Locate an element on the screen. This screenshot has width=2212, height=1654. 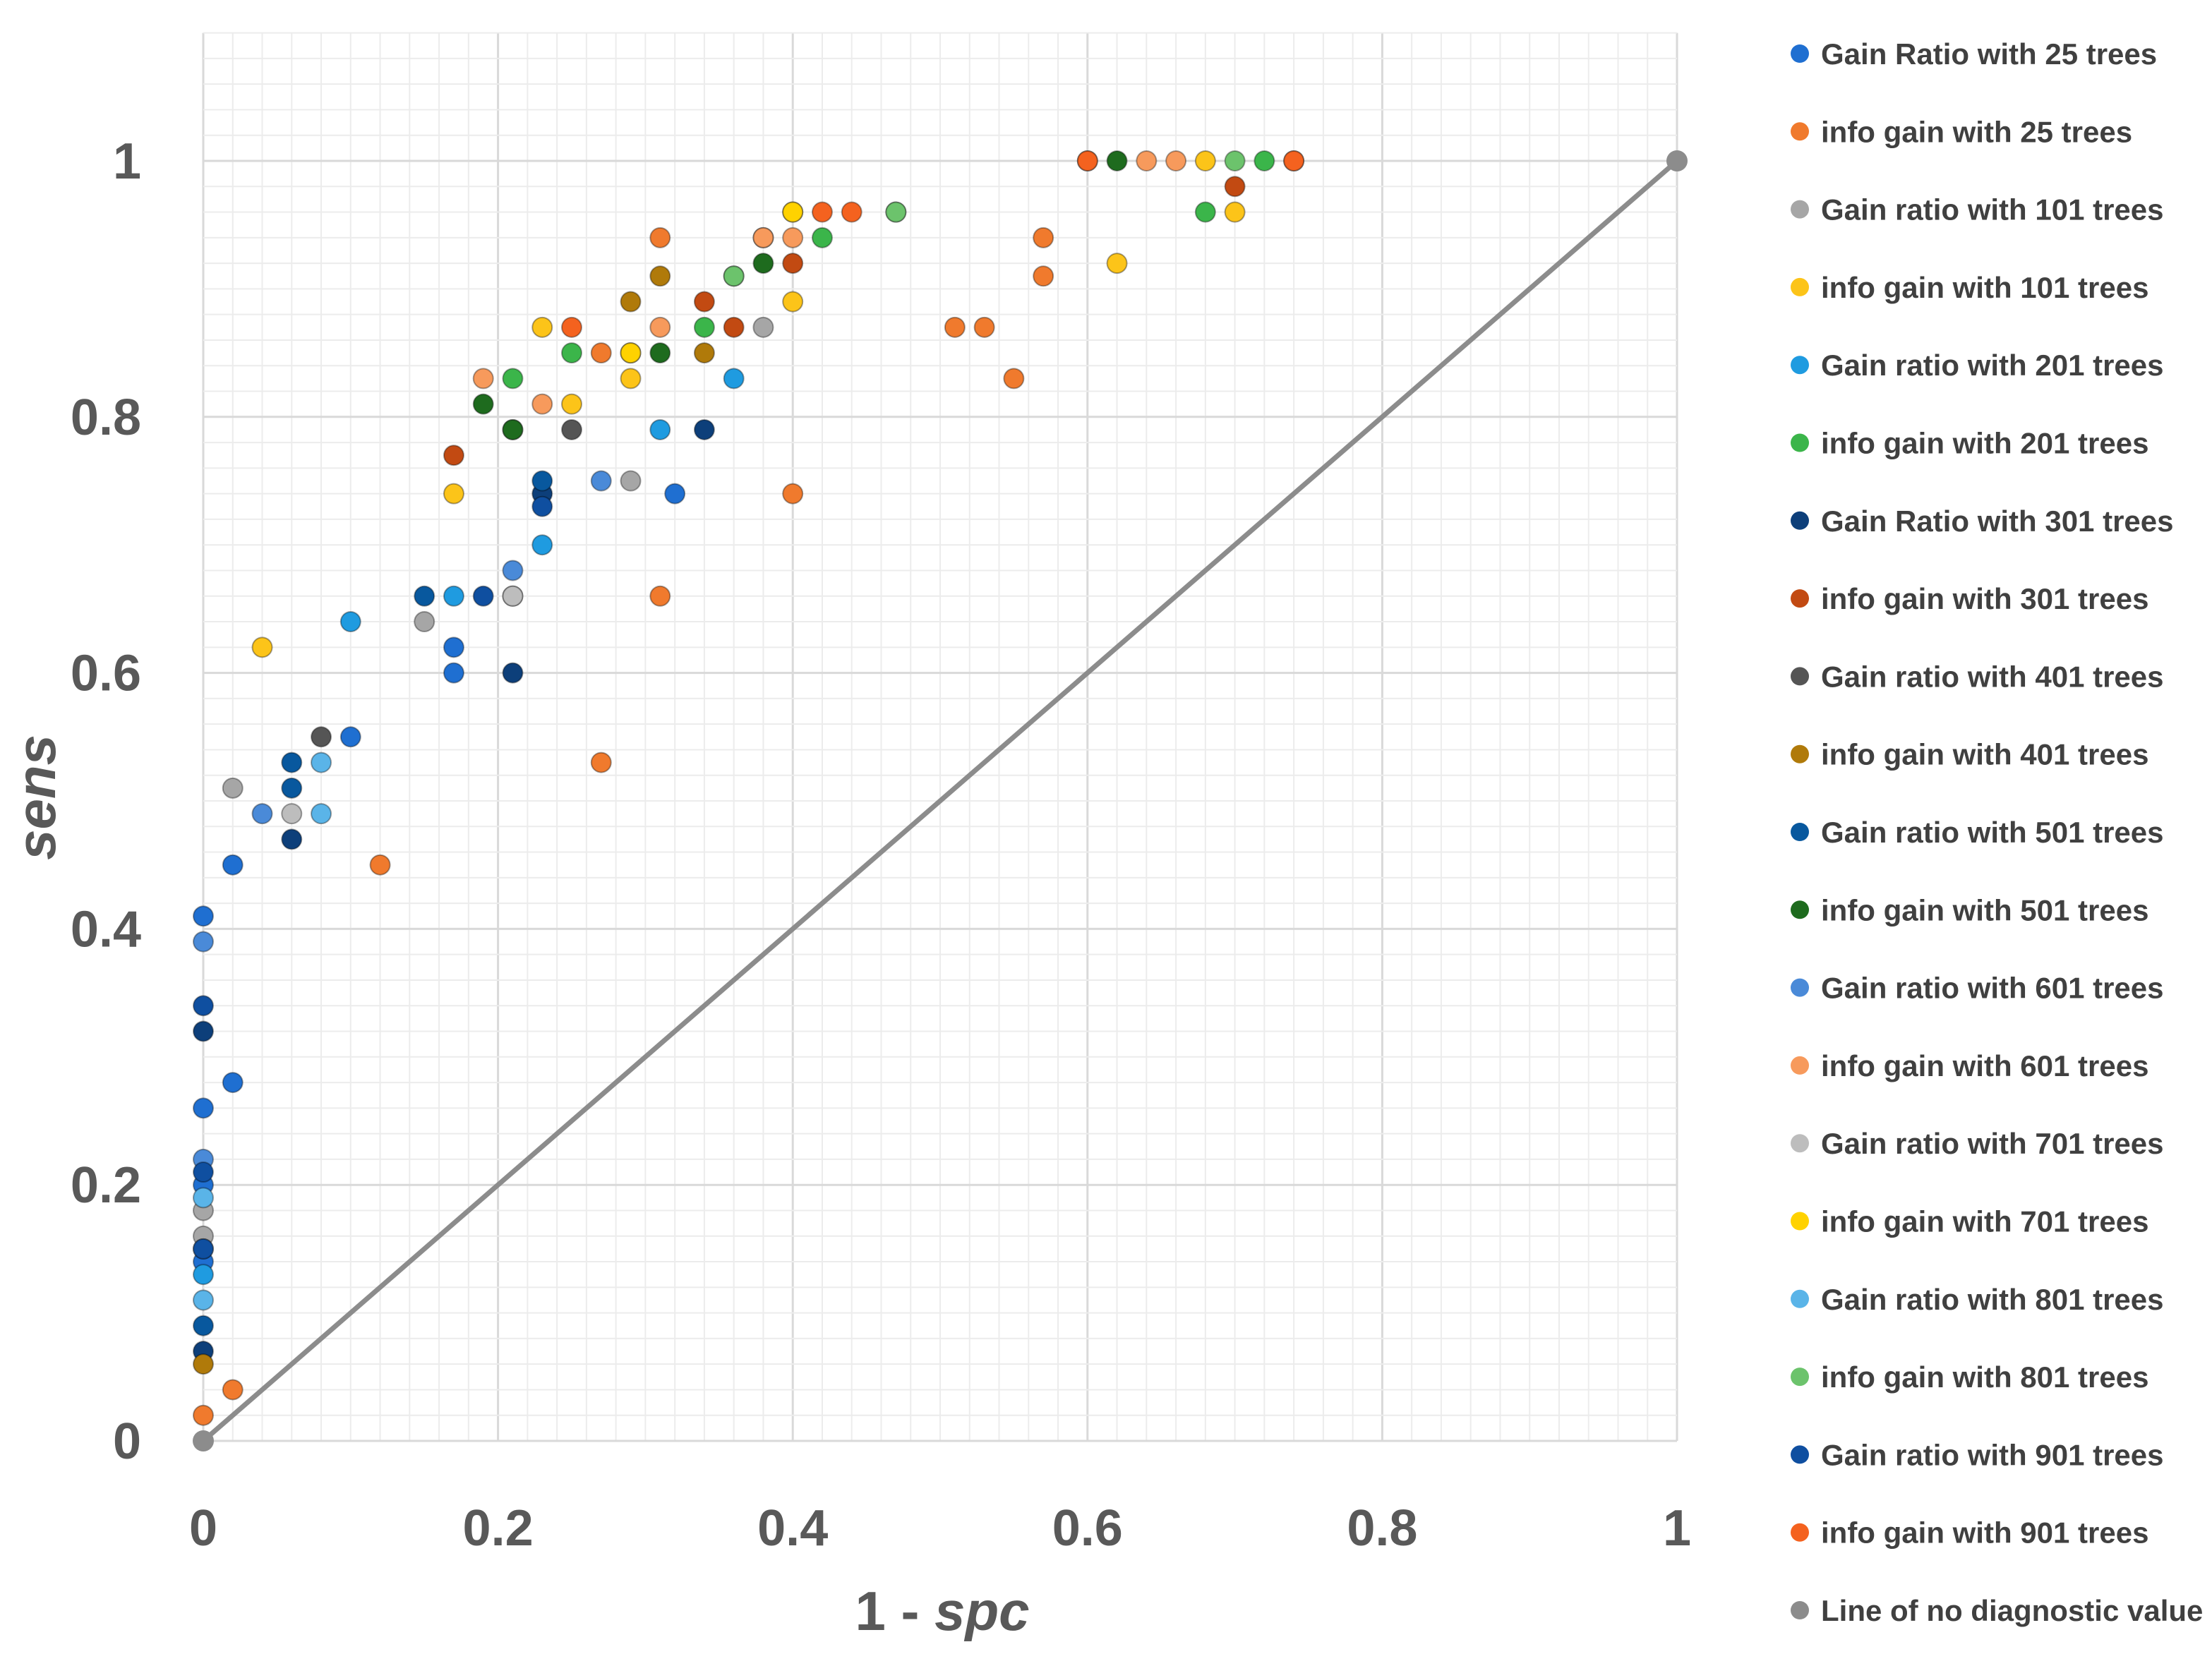
legend-label: Gain Ratio with 25 trees is located at coordinates (1989, 54).